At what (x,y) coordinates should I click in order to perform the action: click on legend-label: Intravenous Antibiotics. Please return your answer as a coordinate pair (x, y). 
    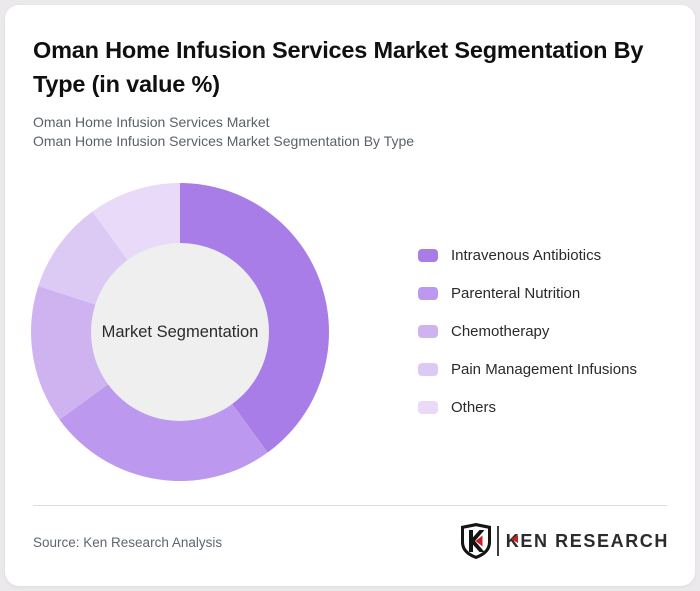
    Looking at the image, I should click on (526, 255).